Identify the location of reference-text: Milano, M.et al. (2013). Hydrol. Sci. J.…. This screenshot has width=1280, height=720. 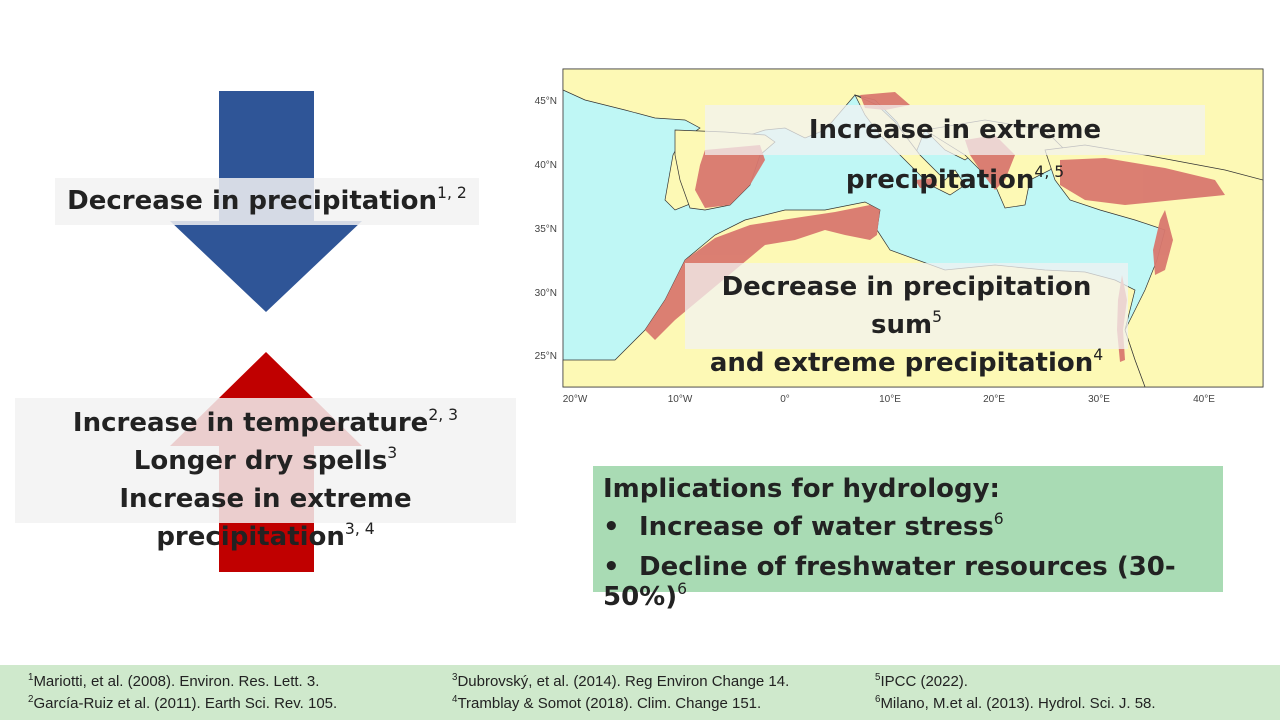
(1018, 703).